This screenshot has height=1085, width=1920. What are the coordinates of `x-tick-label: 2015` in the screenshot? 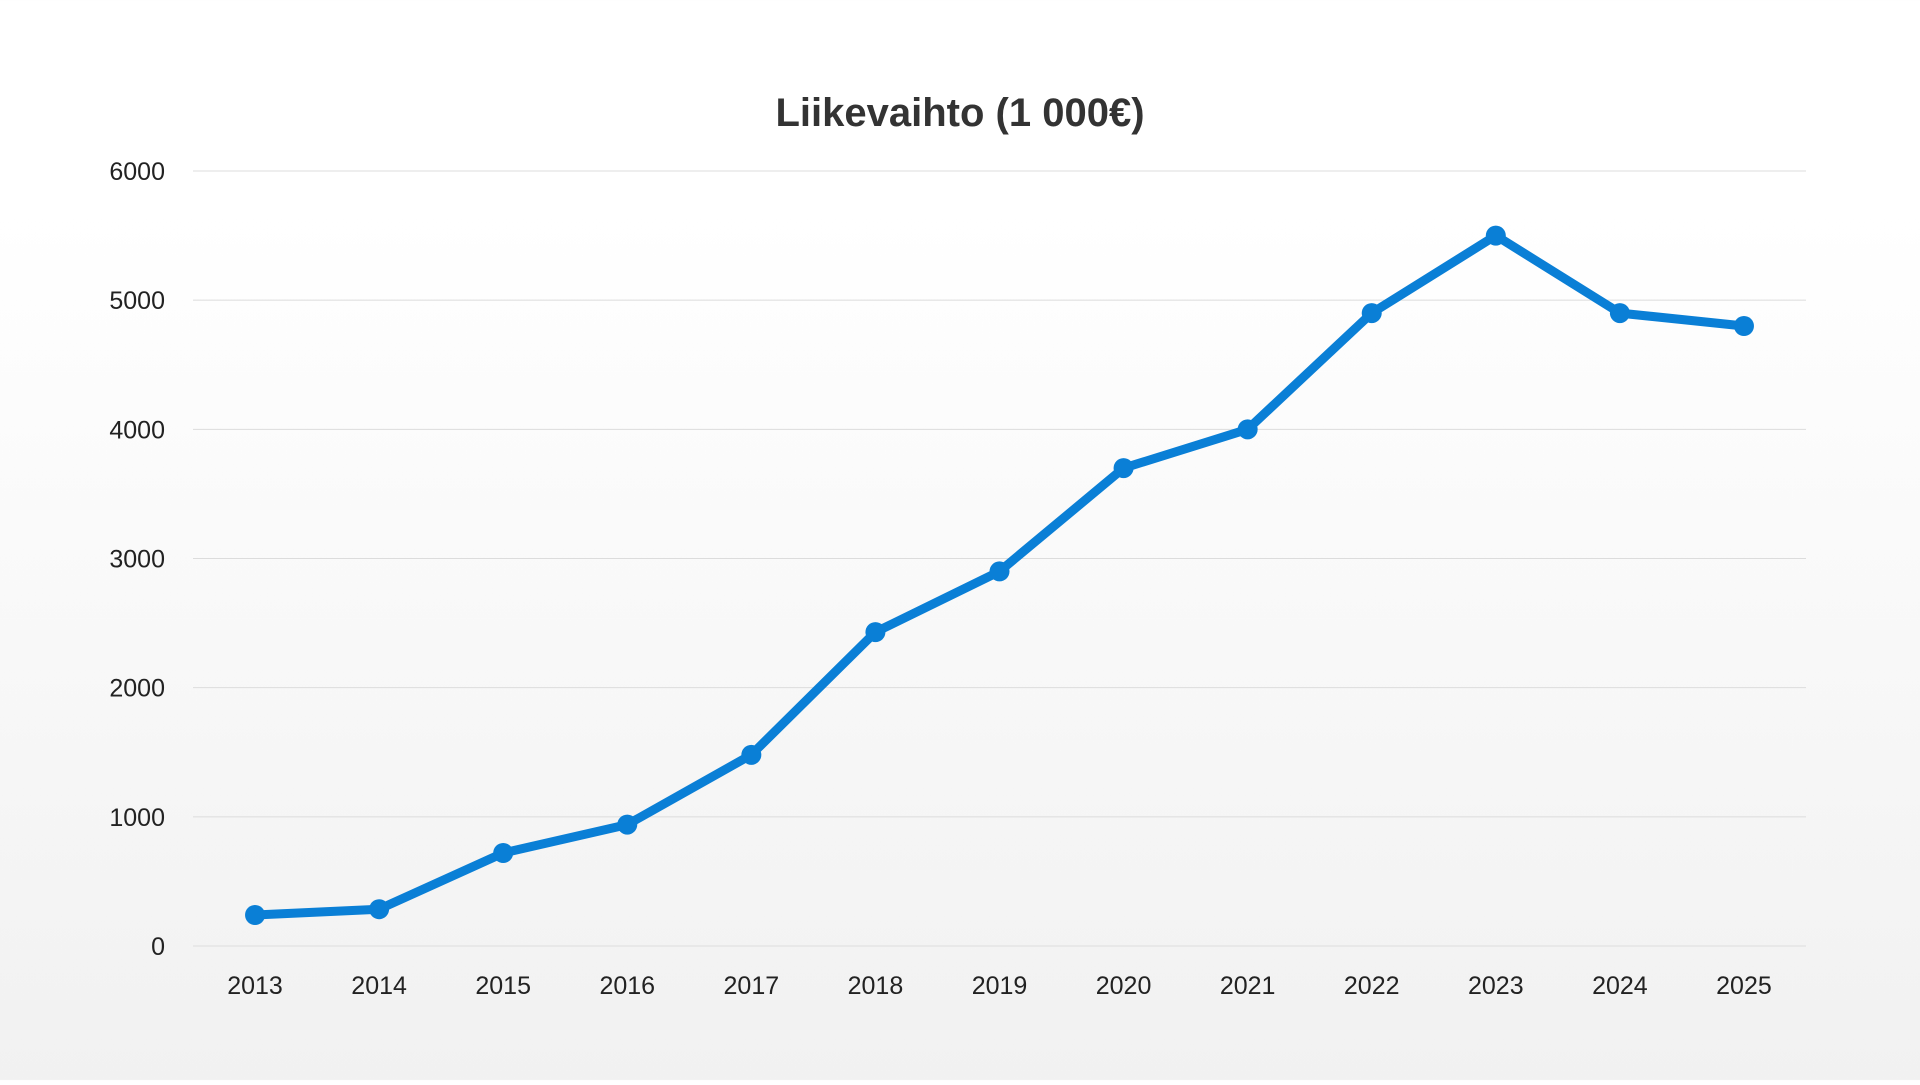 It's located at (503, 986).